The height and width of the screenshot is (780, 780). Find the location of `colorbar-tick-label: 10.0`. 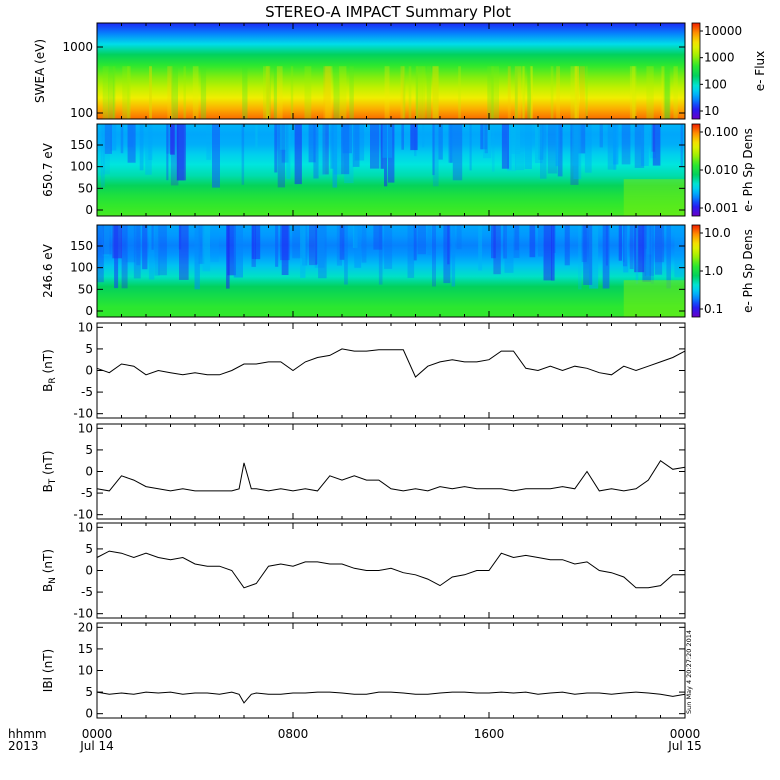

colorbar-tick-label: 10.0 is located at coordinates (717, 233).